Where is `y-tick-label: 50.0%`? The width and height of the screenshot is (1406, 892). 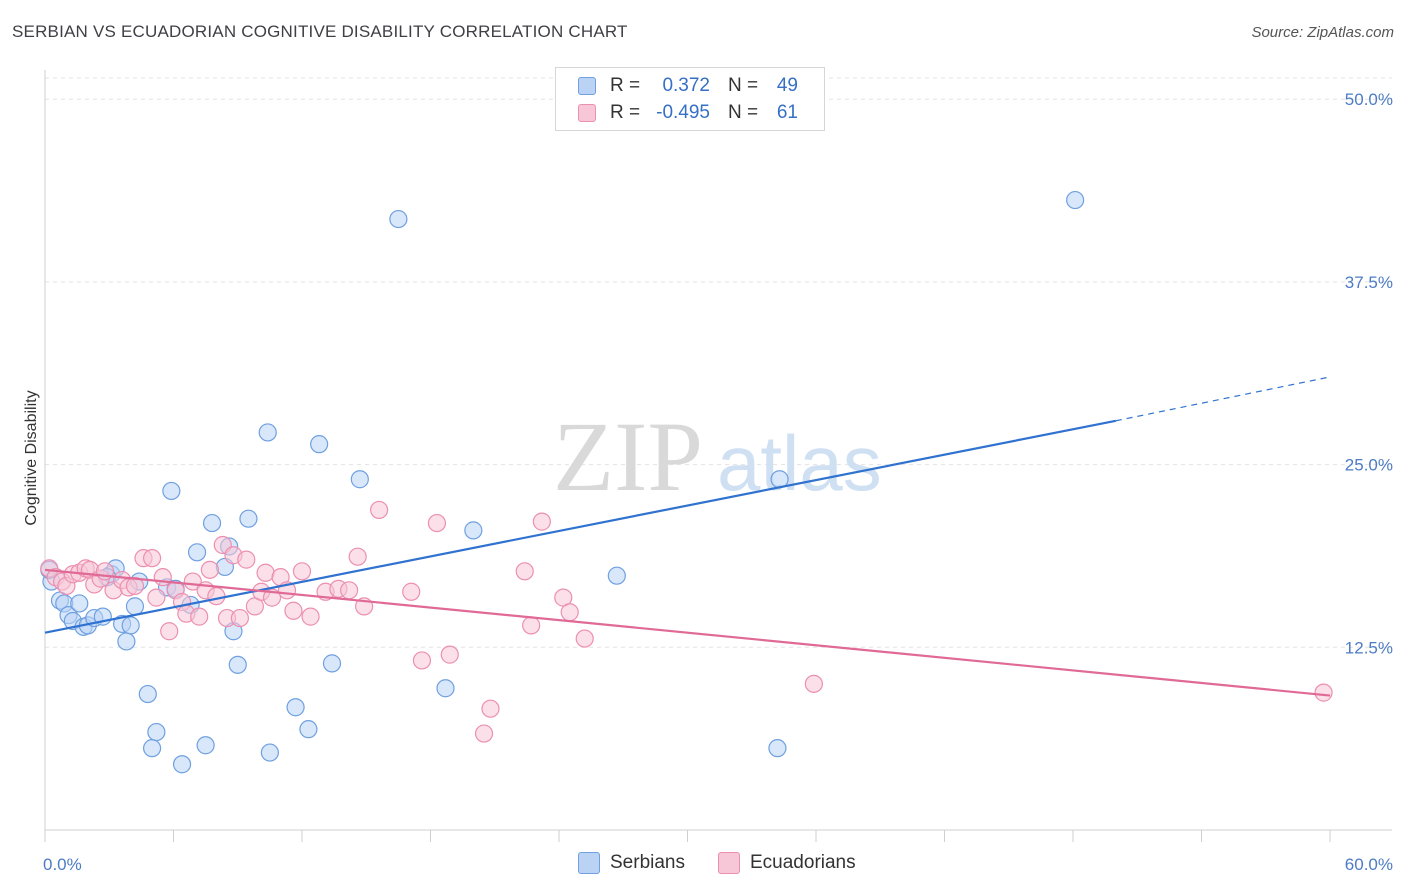 y-tick-label: 50.0% is located at coordinates (1369, 99).